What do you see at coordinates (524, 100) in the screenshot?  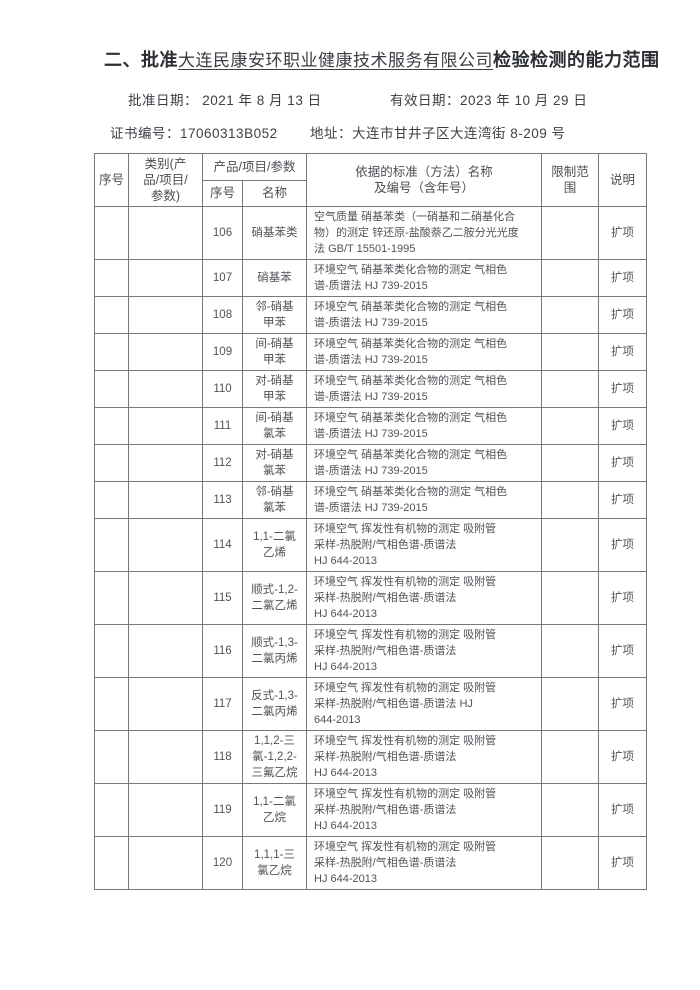 I see `valid-date-value: 2023 年 10 月 29 日` at bounding box center [524, 100].